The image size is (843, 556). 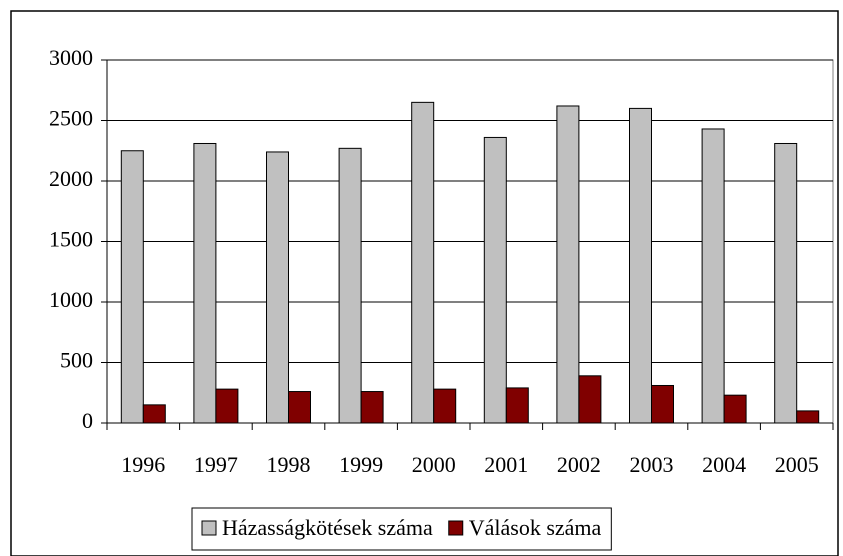 I want to click on legend-box, so click(x=401, y=529).